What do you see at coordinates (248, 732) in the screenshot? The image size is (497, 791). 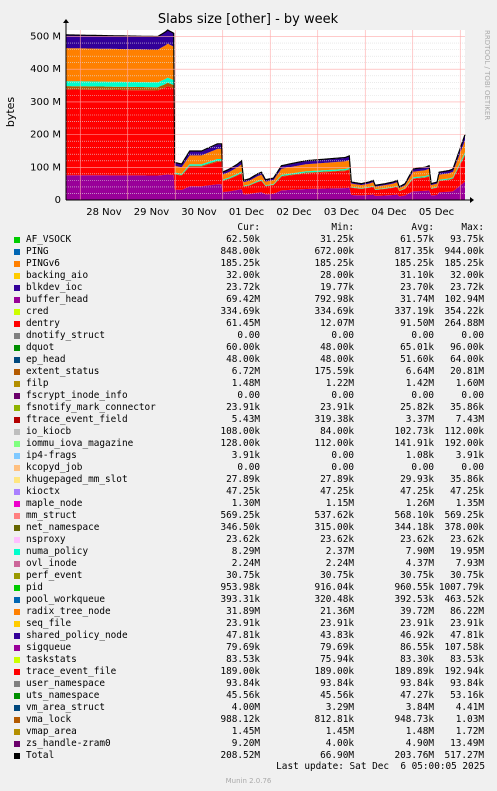 I see `legend-row: vmap_area 1.45M 1.45M 1.48M 1.72M` at bounding box center [248, 732].